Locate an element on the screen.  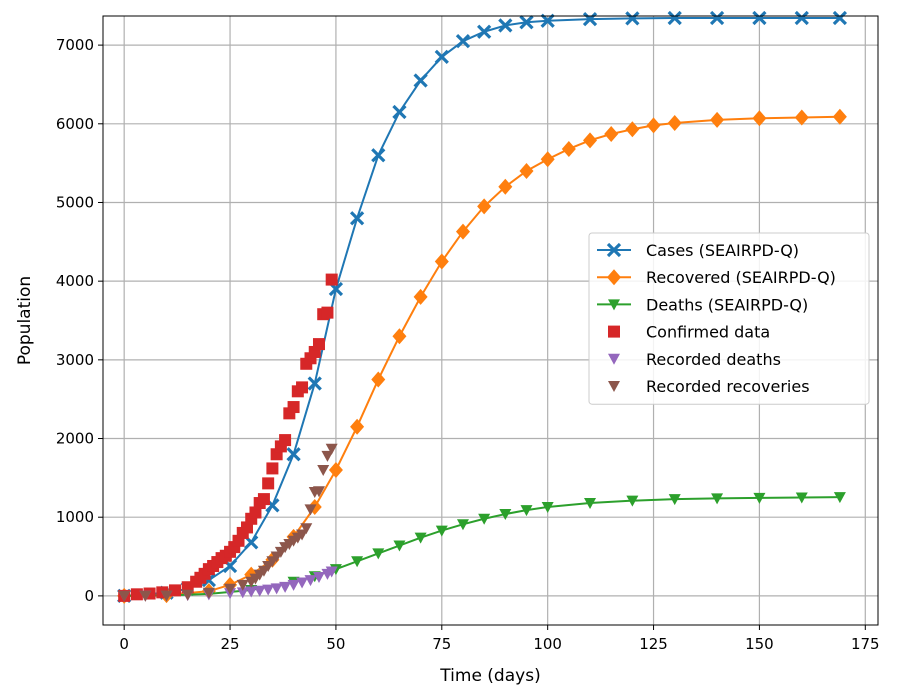
legend-item: Recorded recoveries is located at coordinates (709, 386).